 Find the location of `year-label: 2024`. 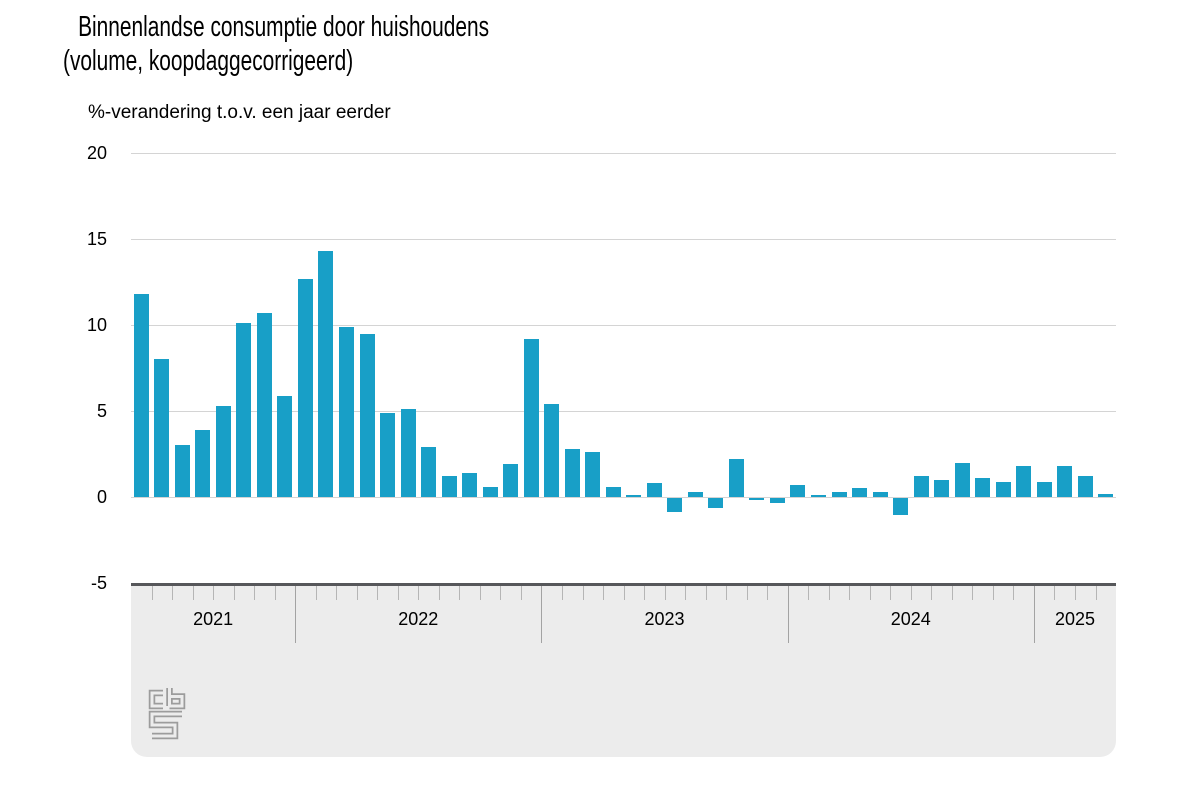

year-label: 2024 is located at coordinates (910, 619).